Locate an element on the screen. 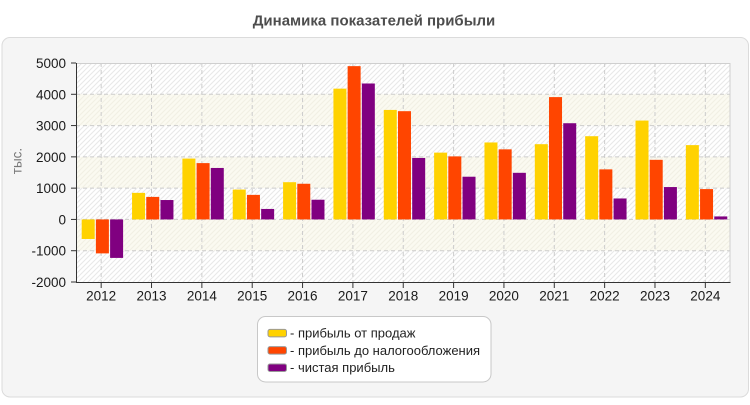 The image size is (750, 405). svg-text: 2000 is located at coordinates (51, 157).